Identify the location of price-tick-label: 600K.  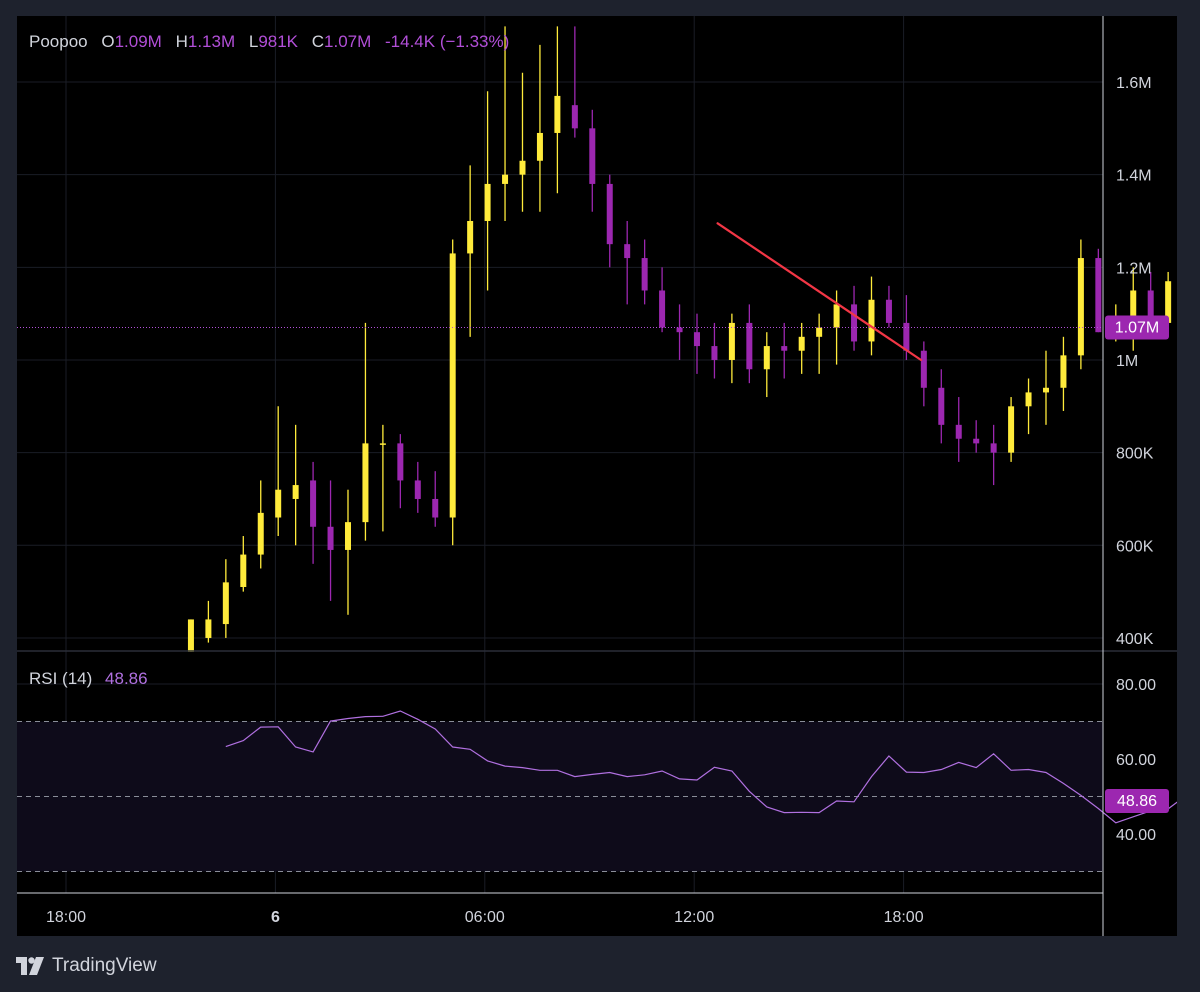
(1135, 546).